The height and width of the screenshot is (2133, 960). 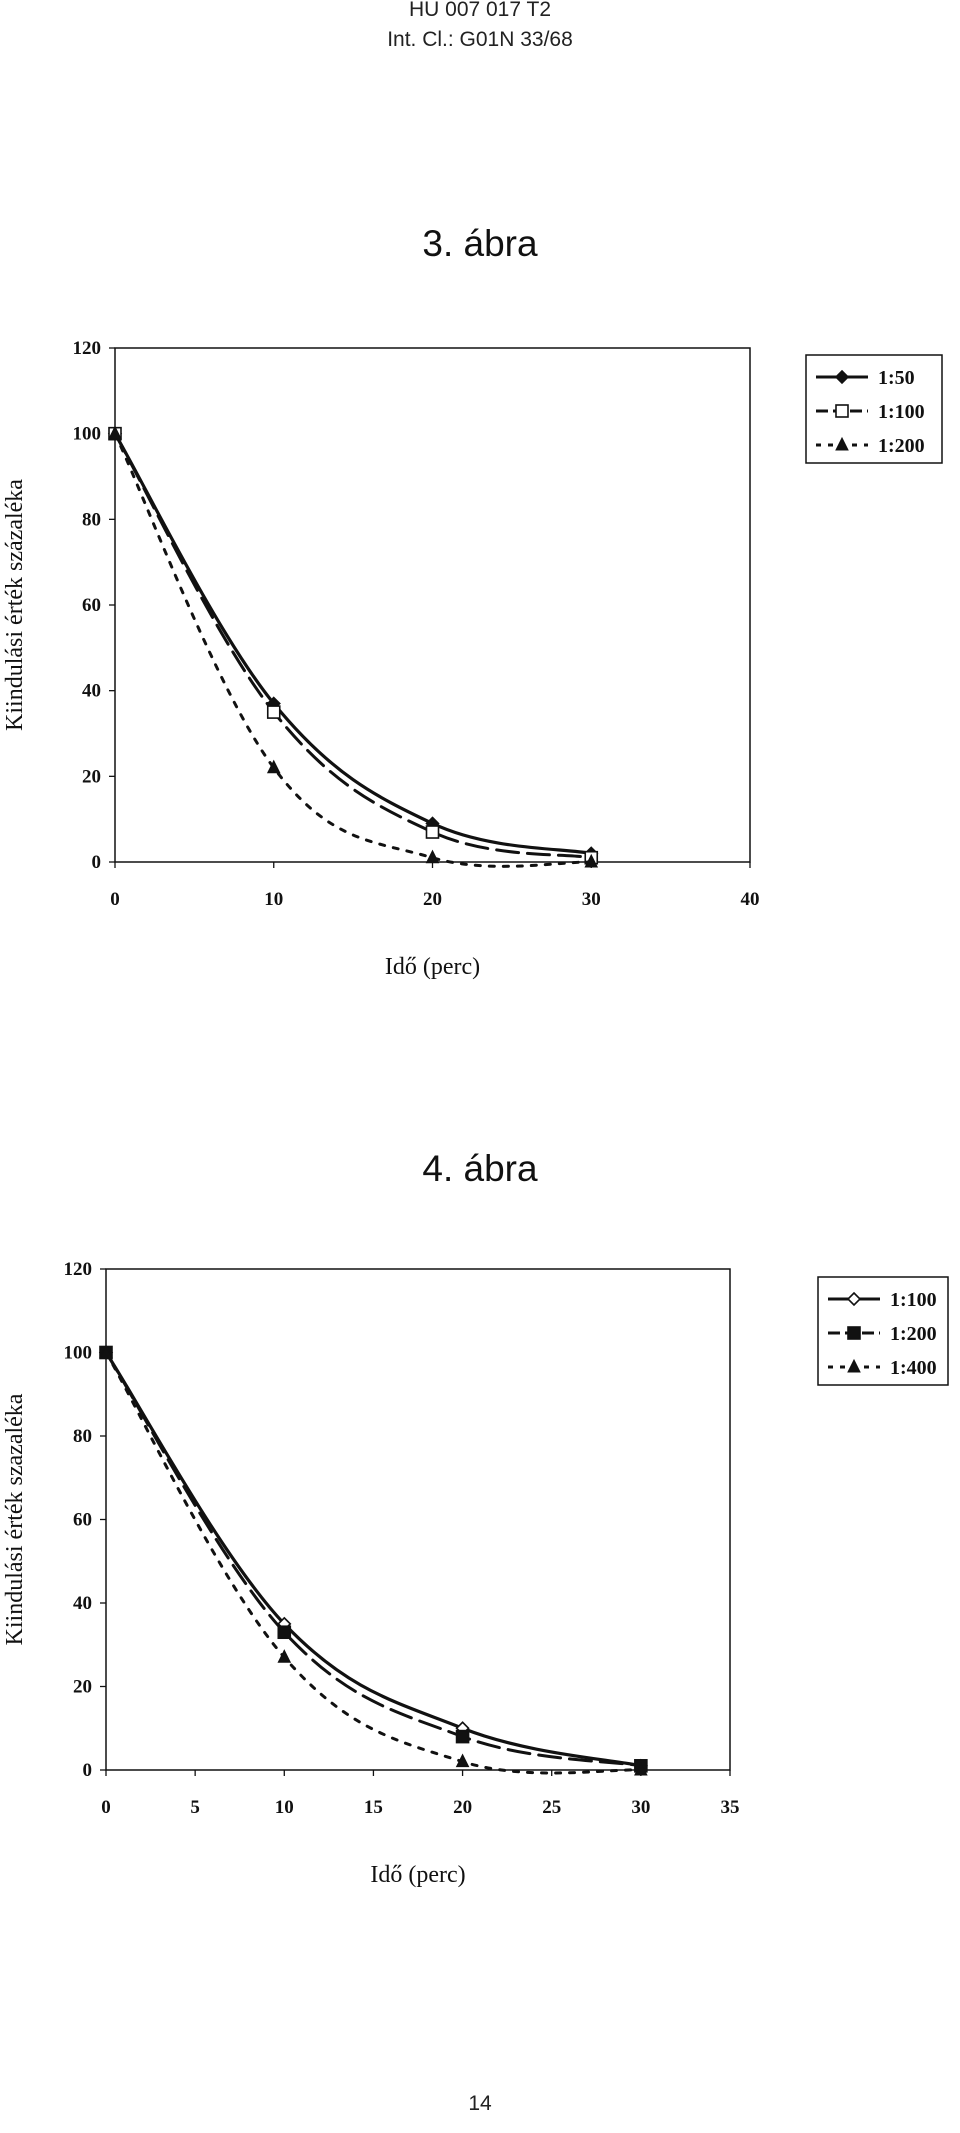 I want to click on legend-label: 1:400, so click(x=913, y=1368).